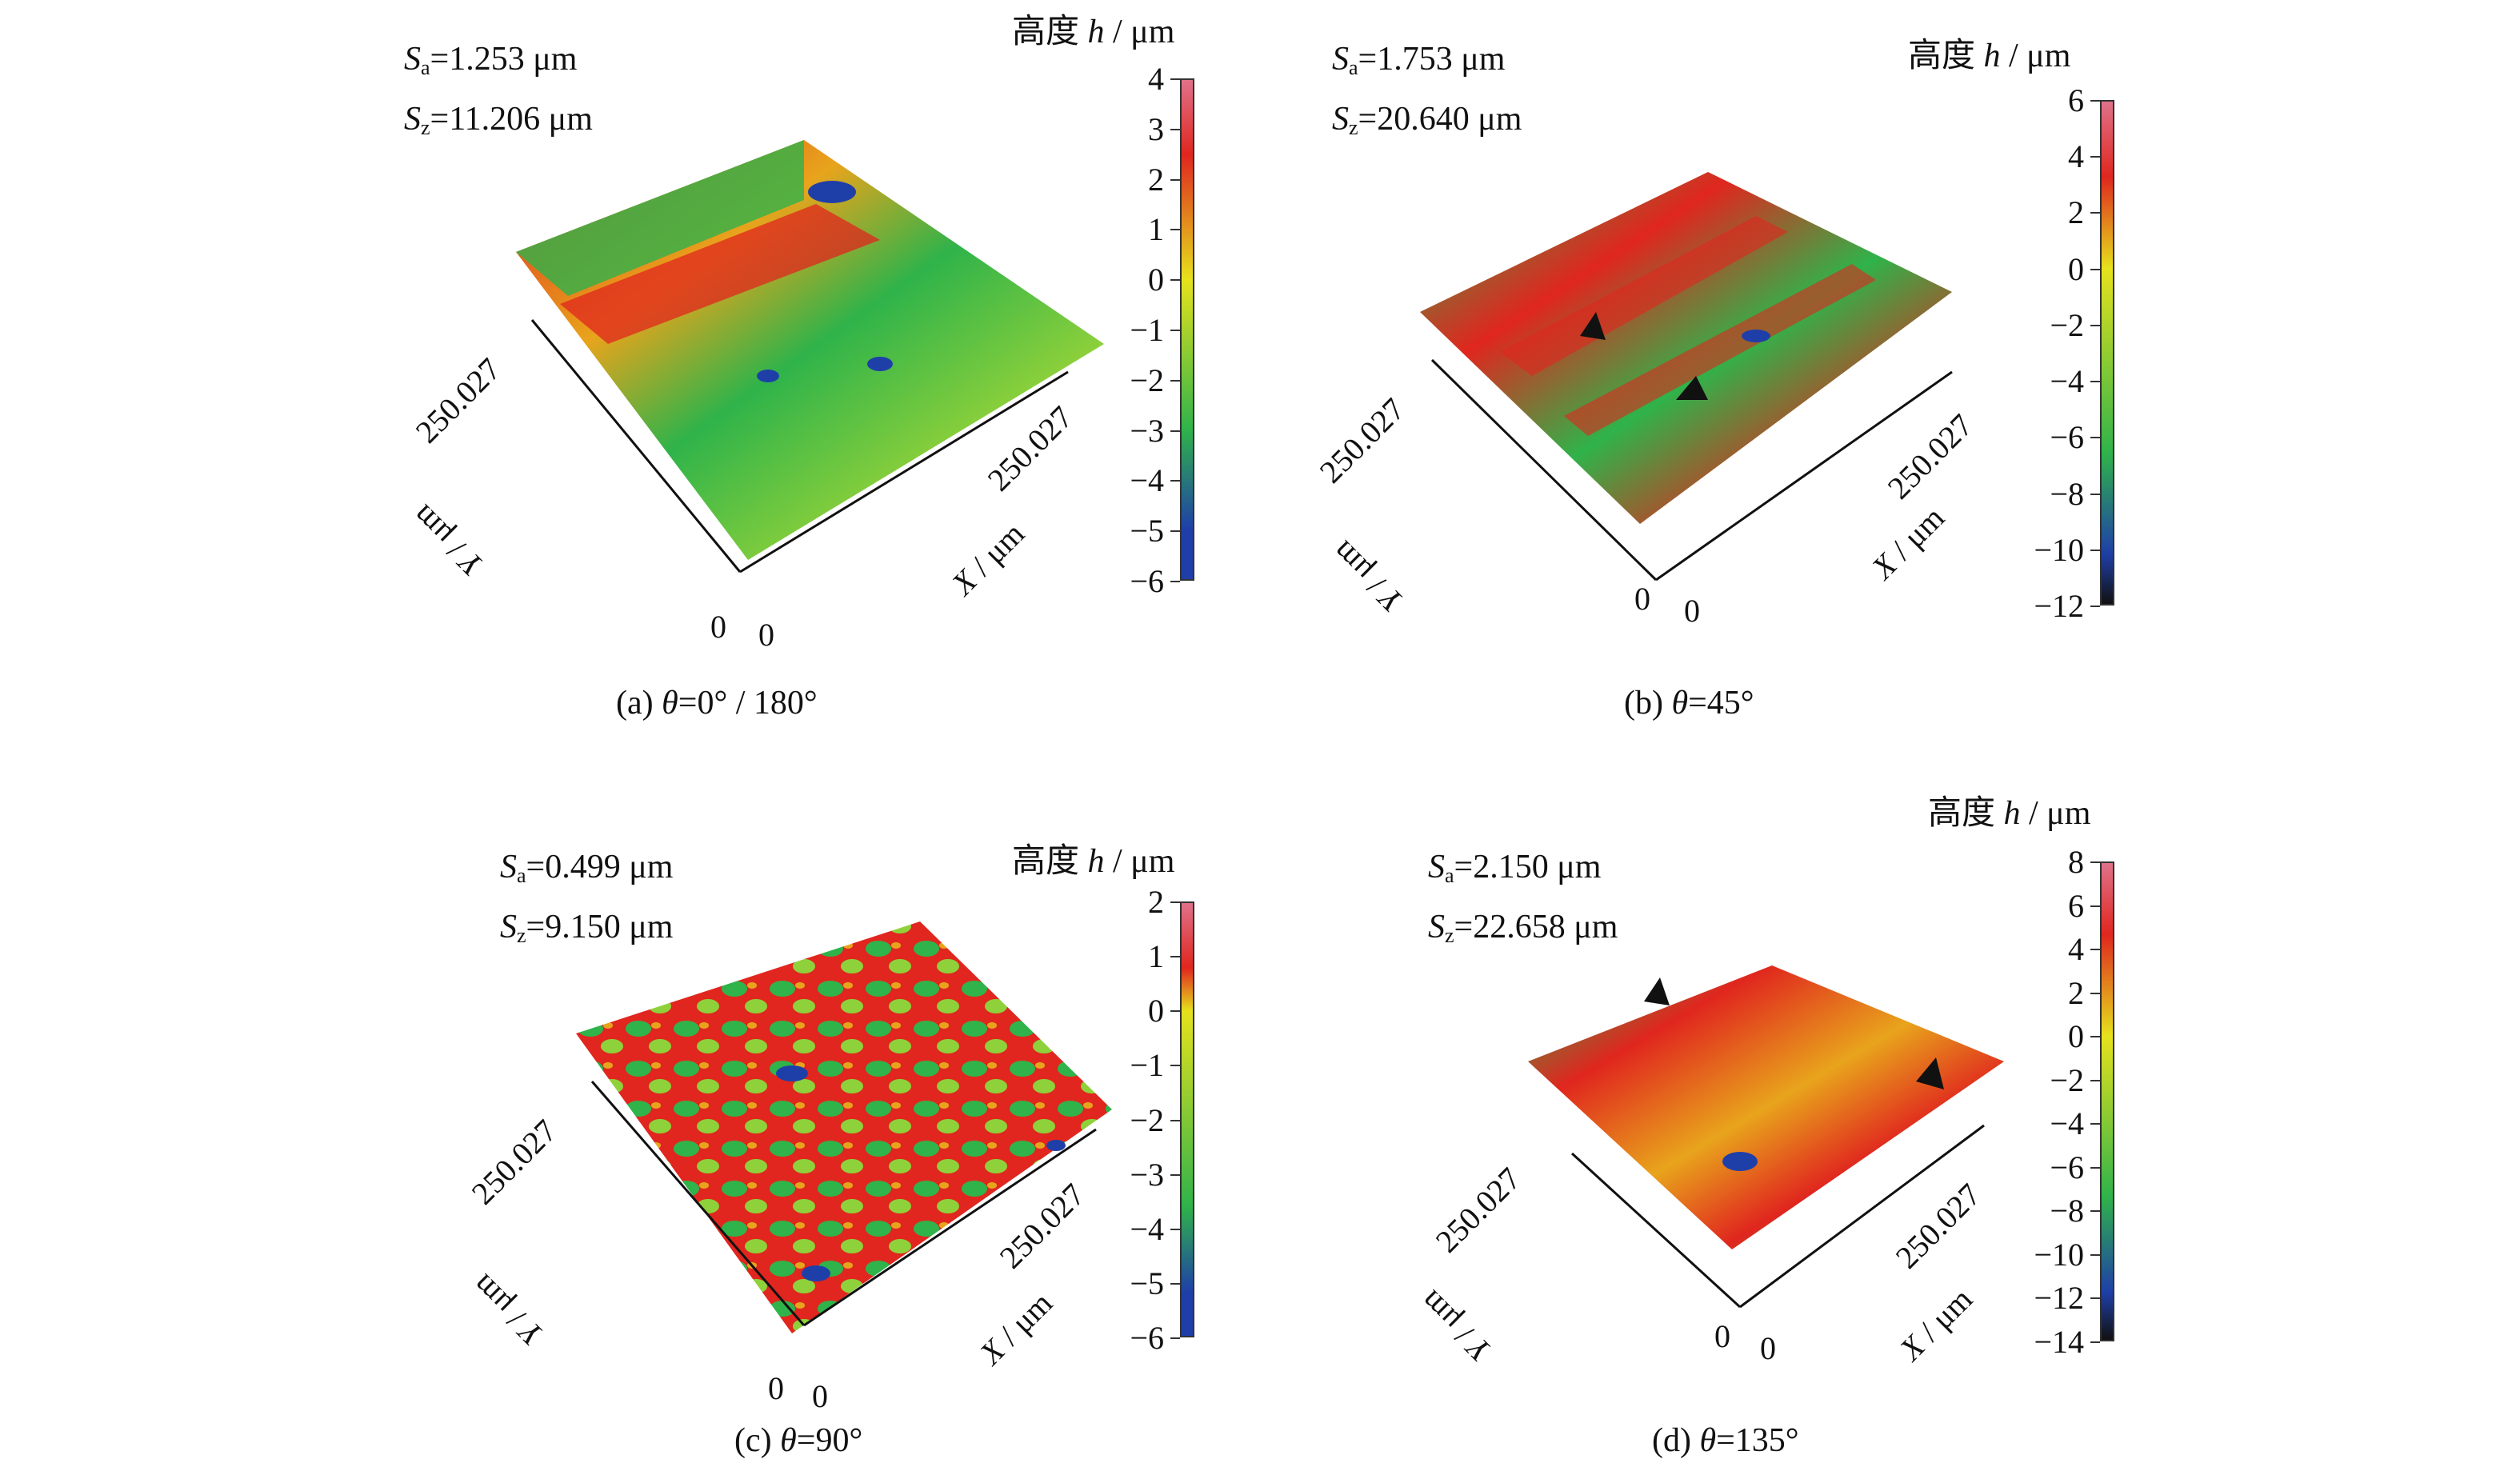  I want to click on colorbar-tick-label: 8, so click(2076, 862).